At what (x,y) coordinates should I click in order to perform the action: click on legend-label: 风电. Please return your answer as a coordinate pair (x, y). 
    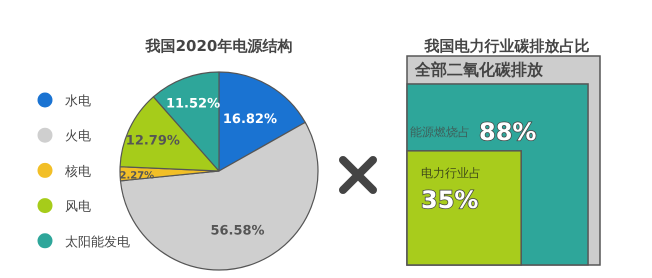
    Looking at the image, I should click on (78, 207).